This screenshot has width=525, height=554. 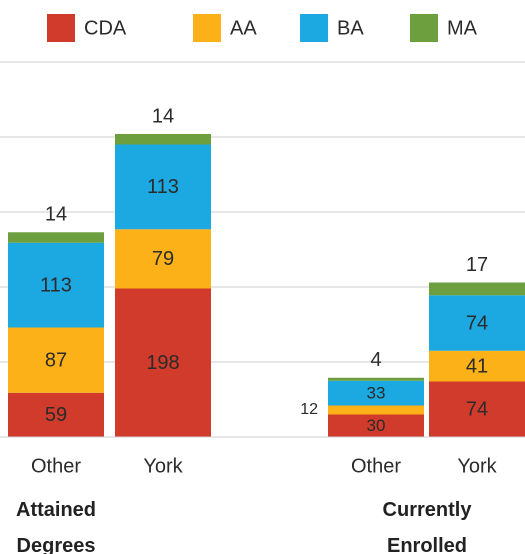 I want to click on data-label: 198, so click(x=162, y=363).